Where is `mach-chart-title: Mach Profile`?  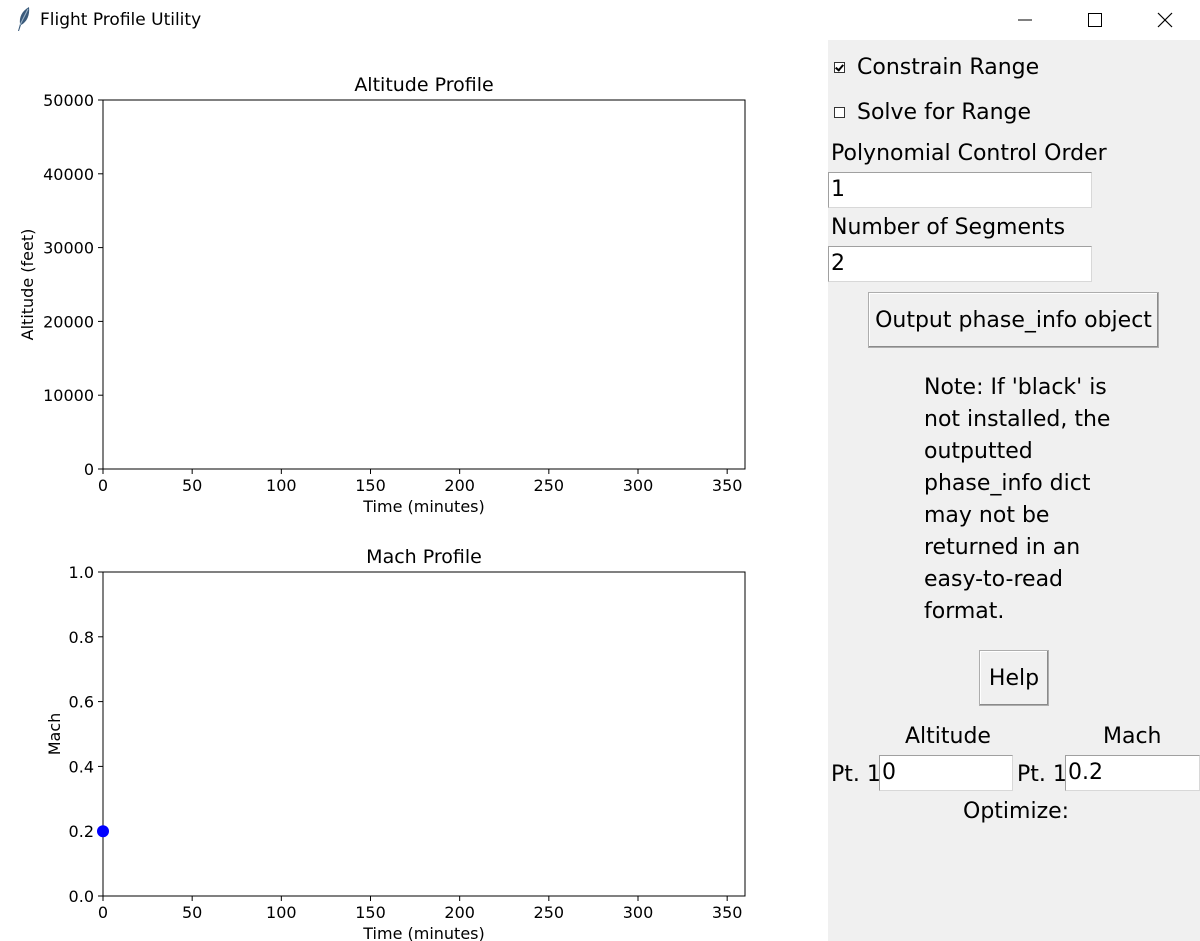 mach-chart-title: Mach Profile is located at coordinates (424, 557).